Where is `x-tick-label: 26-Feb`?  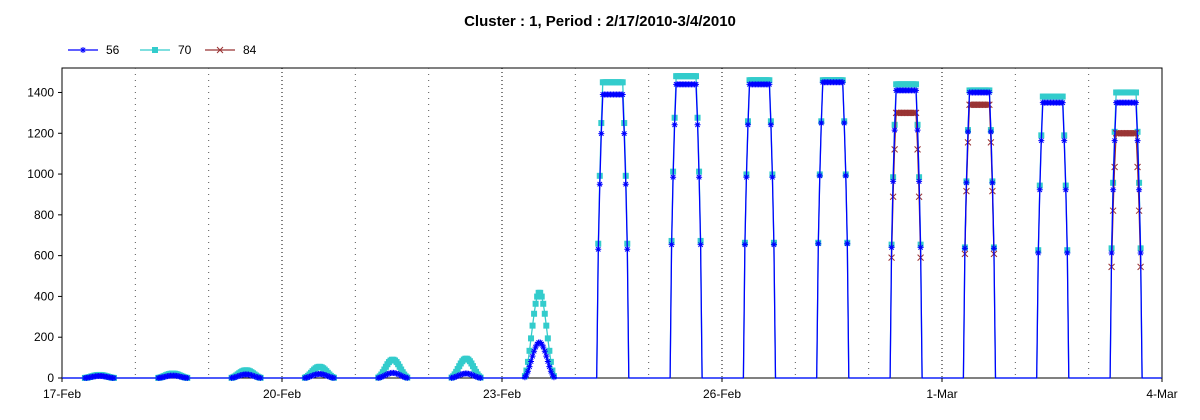
x-tick-label: 26-Feb is located at coordinates (722, 394).